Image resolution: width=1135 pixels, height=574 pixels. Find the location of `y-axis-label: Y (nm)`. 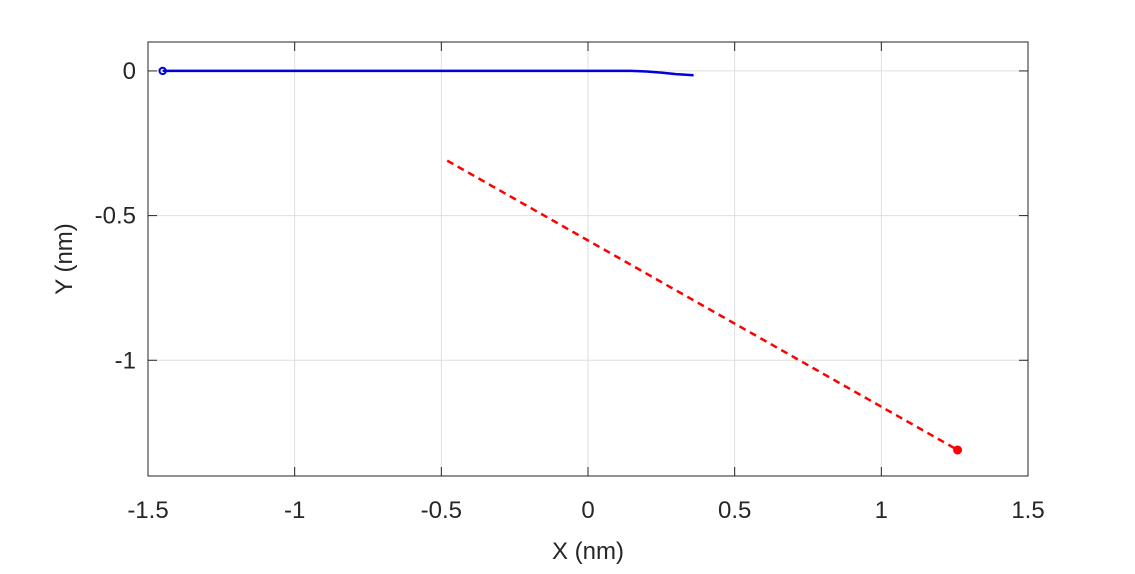

y-axis-label: Y (nm) is located at coordinates (64, 259).